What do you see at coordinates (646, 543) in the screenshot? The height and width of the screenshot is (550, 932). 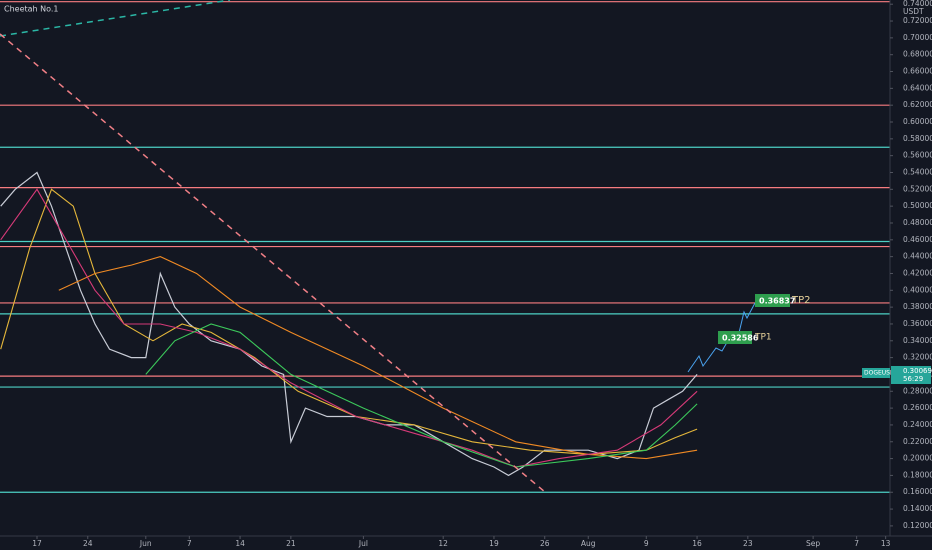 I see `x-tick-label: 9` at bounding box center [646, 543].